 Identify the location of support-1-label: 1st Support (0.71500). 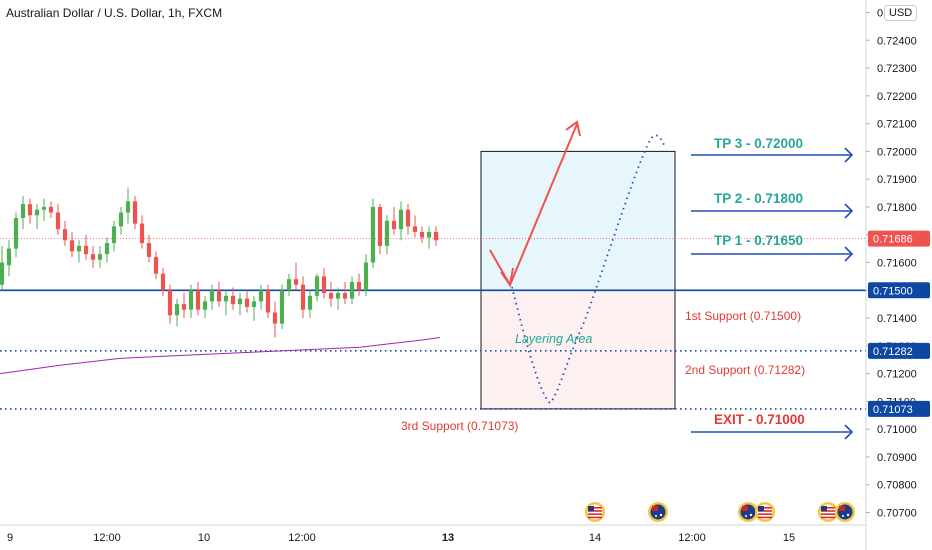
(743, 316).